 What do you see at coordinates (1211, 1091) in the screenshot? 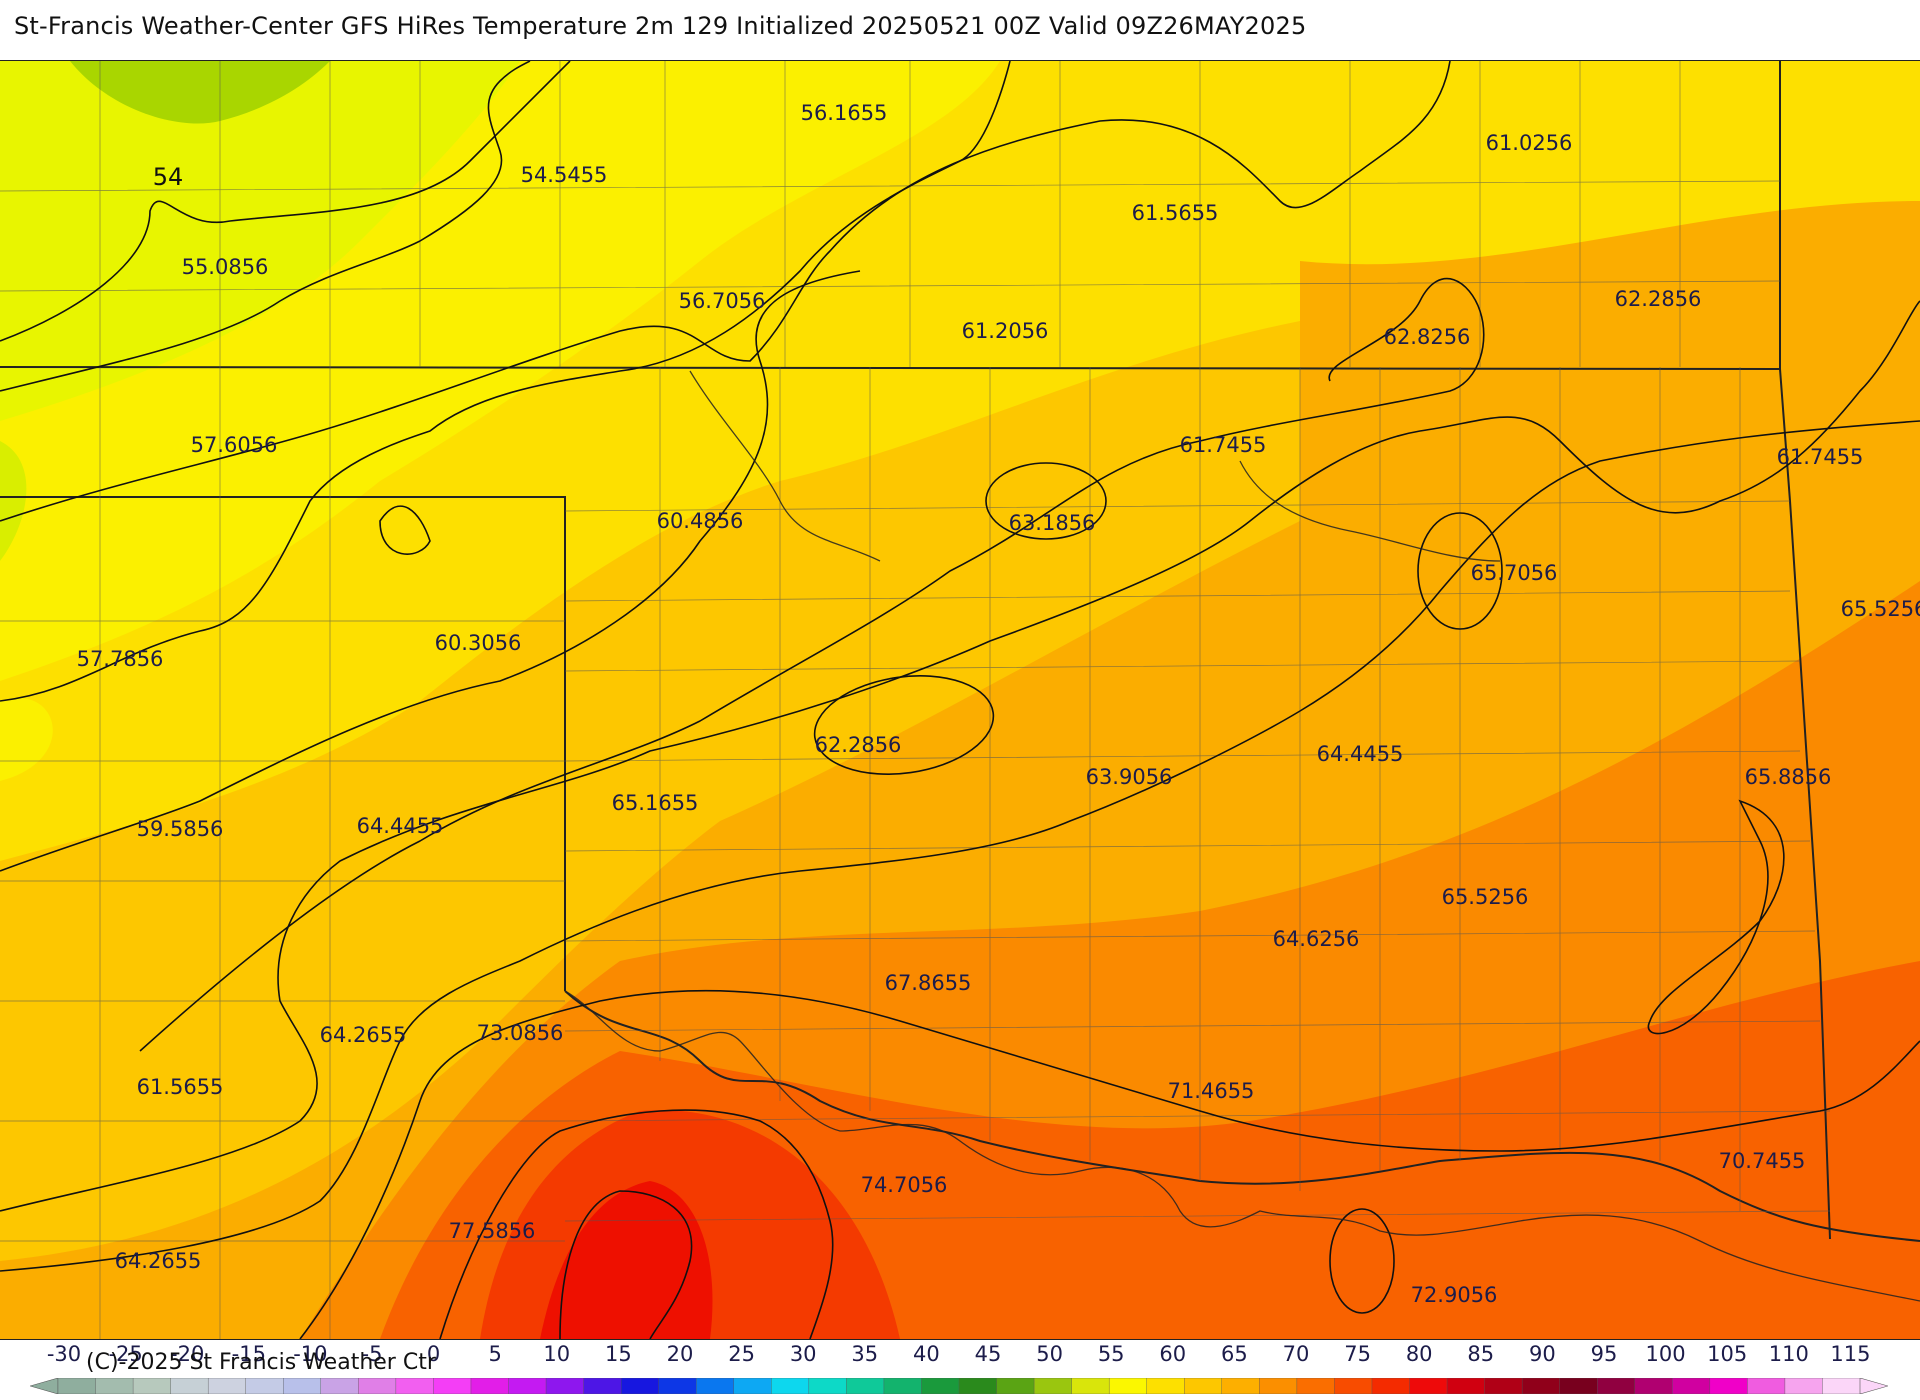
I see `temperature-value: 71.4655` at bounding box center [1211, 1091].